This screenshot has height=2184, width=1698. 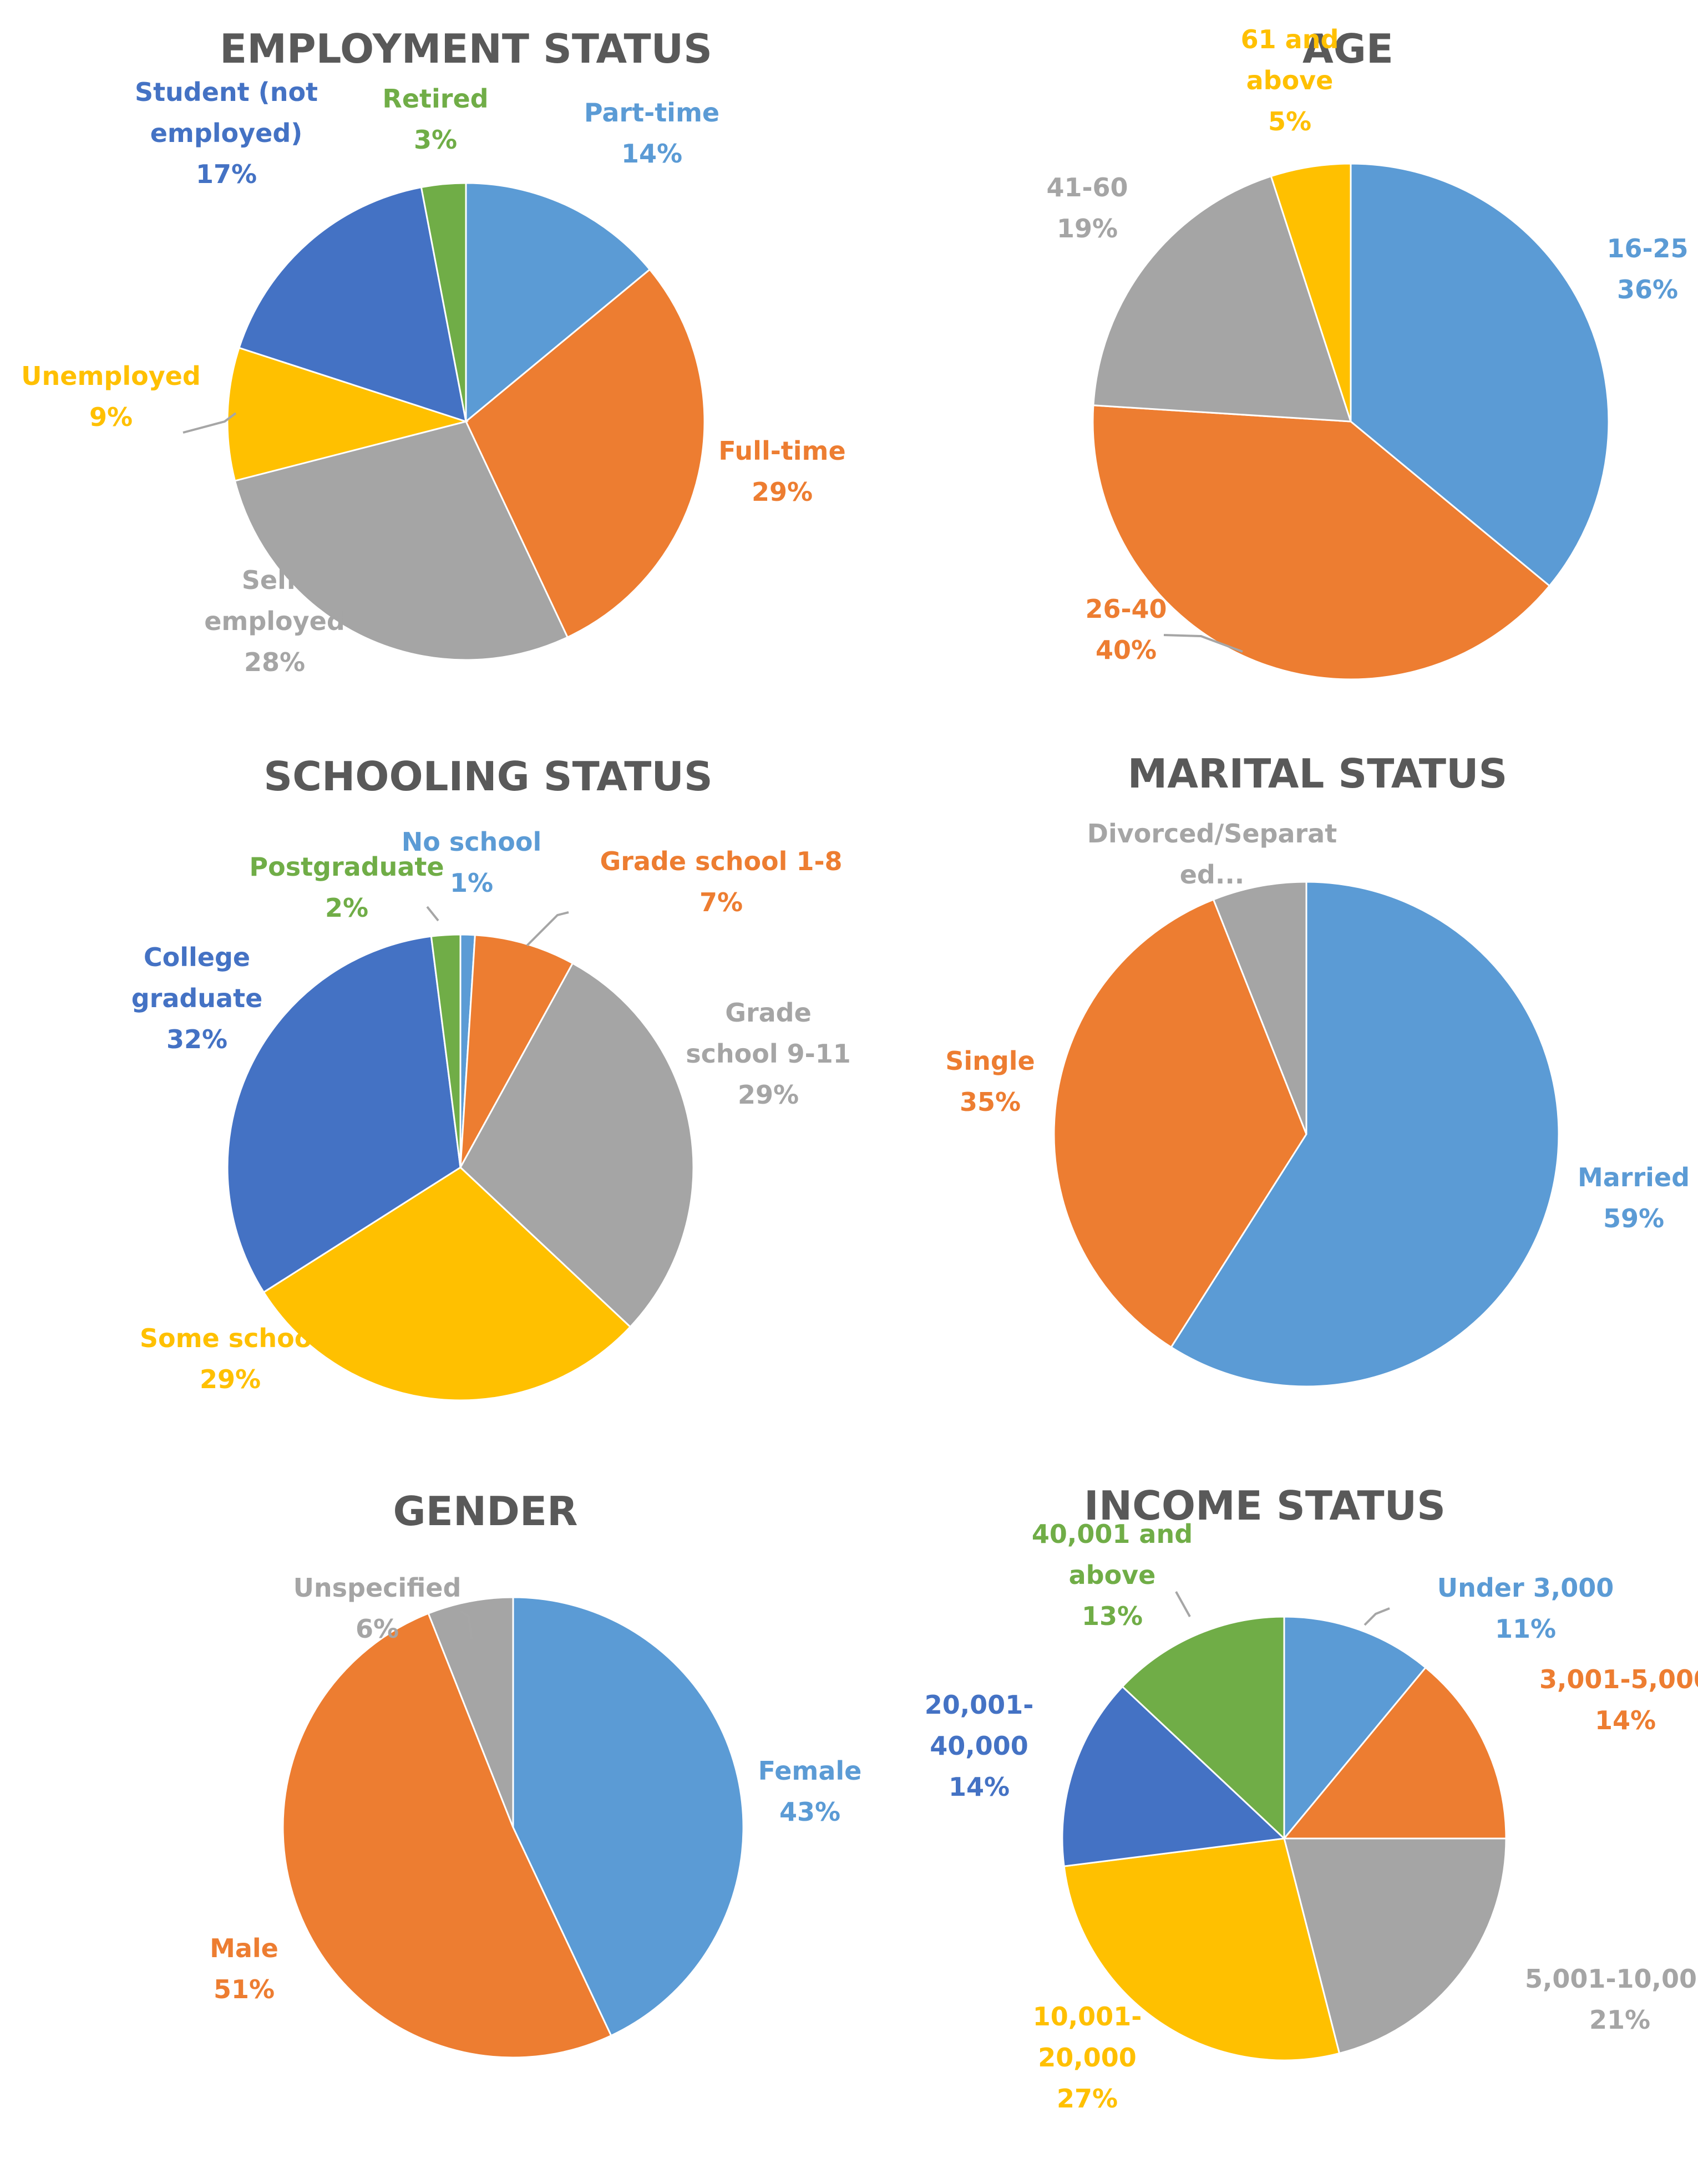 What do you see at coordinates (197, 998) in the screenshot?
I see `schooling-status-data-label-college-graduate: College graduate 32%` at bounding box center [197, 998].